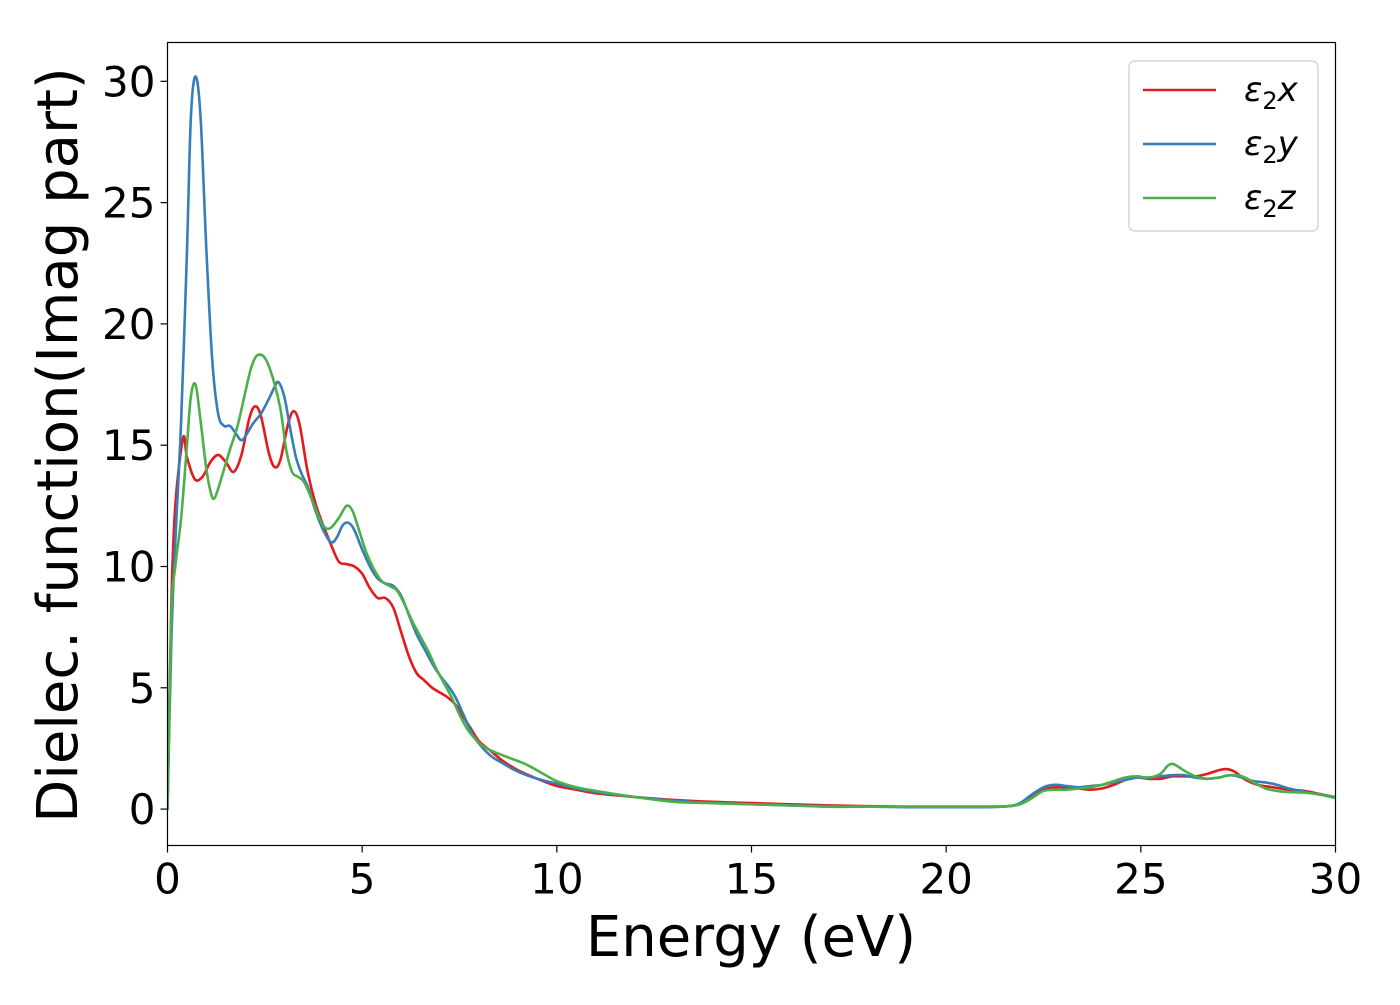 The height and width of the screenshot is (1005, 1400). What do you see at coordinates (142, 688) in the screenshot?
I see `y-tick-label: 5` at bounding box center [142, 688].